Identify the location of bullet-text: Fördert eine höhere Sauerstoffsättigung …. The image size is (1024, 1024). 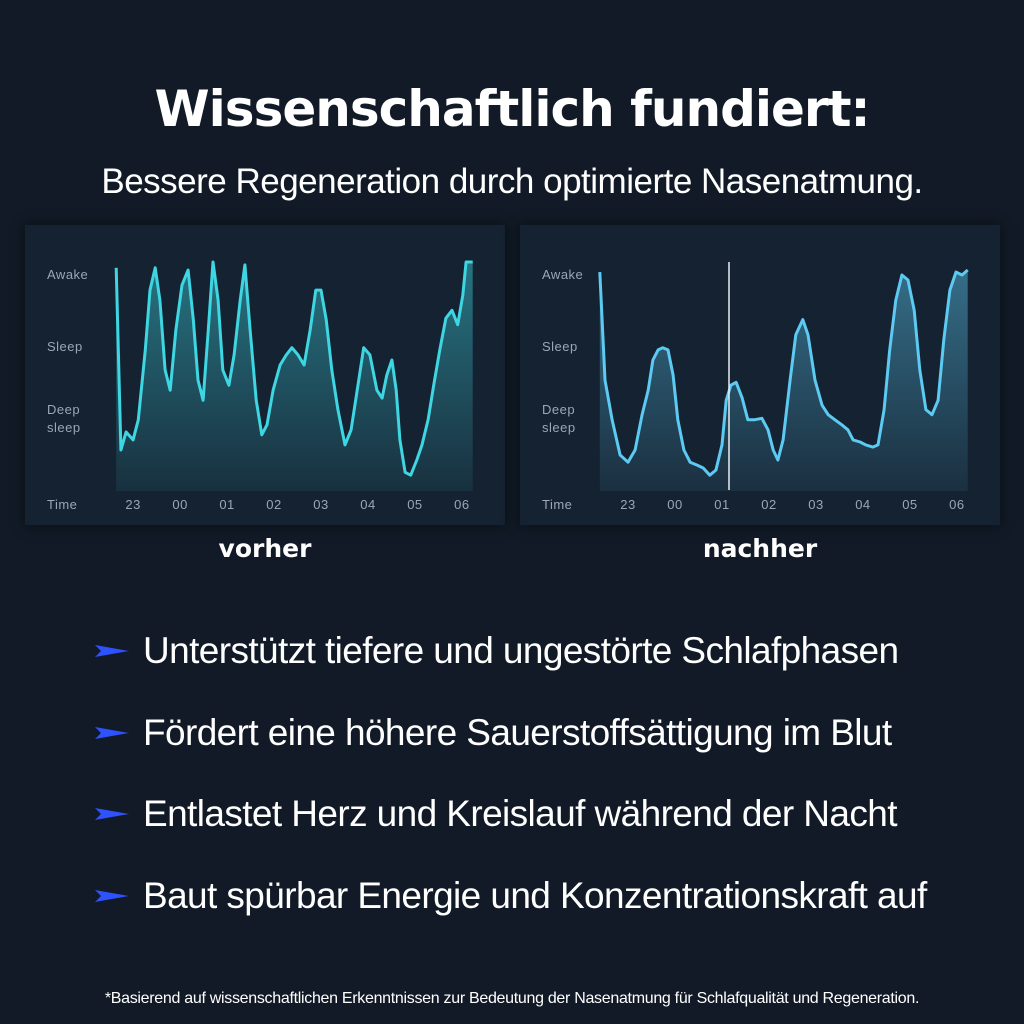
(517, 732).